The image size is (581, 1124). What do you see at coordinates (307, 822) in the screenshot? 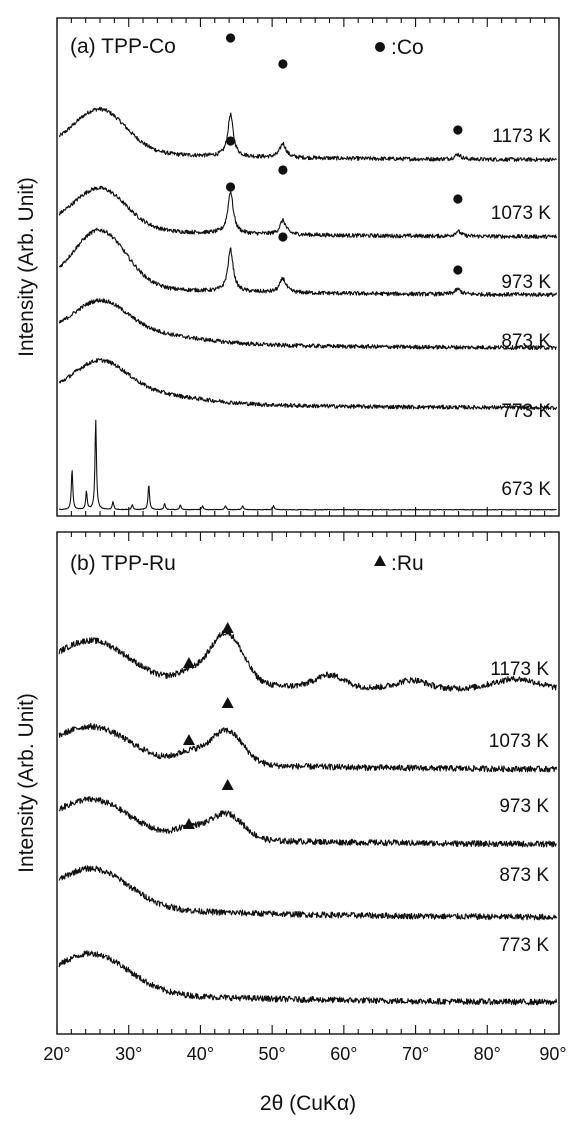
I see `trace-b-973K` at bounding box center [307, 822].